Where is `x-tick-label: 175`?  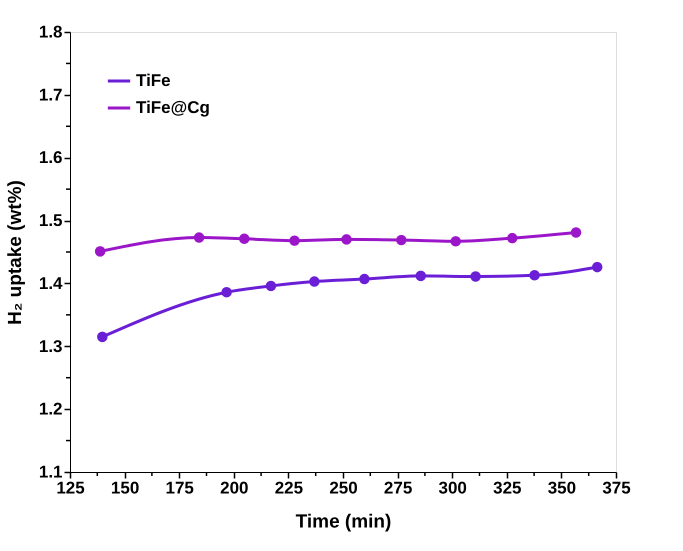 x-tick-label: 175 is located at coordinates (180, 488).